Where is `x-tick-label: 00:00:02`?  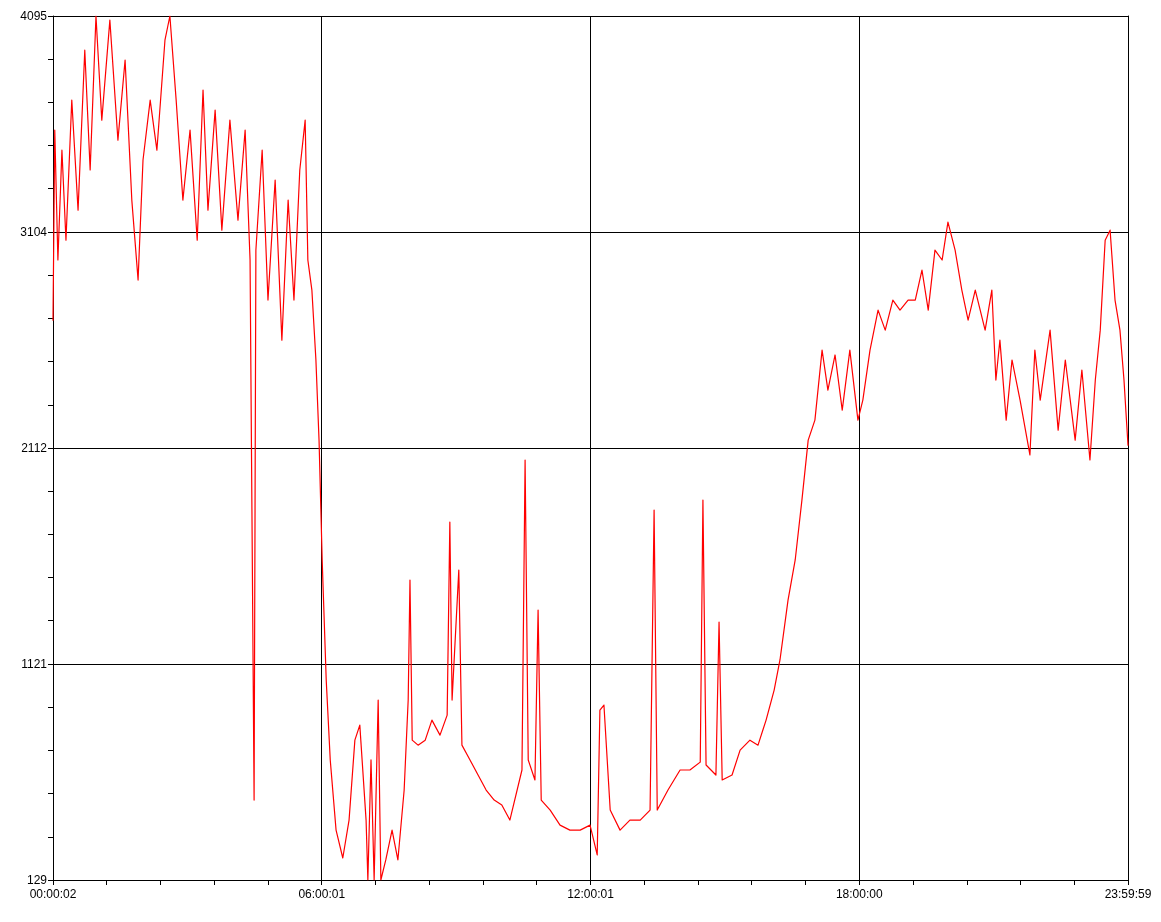 x-tick-label: 00:00:02 is located at coordinates (53, 894).